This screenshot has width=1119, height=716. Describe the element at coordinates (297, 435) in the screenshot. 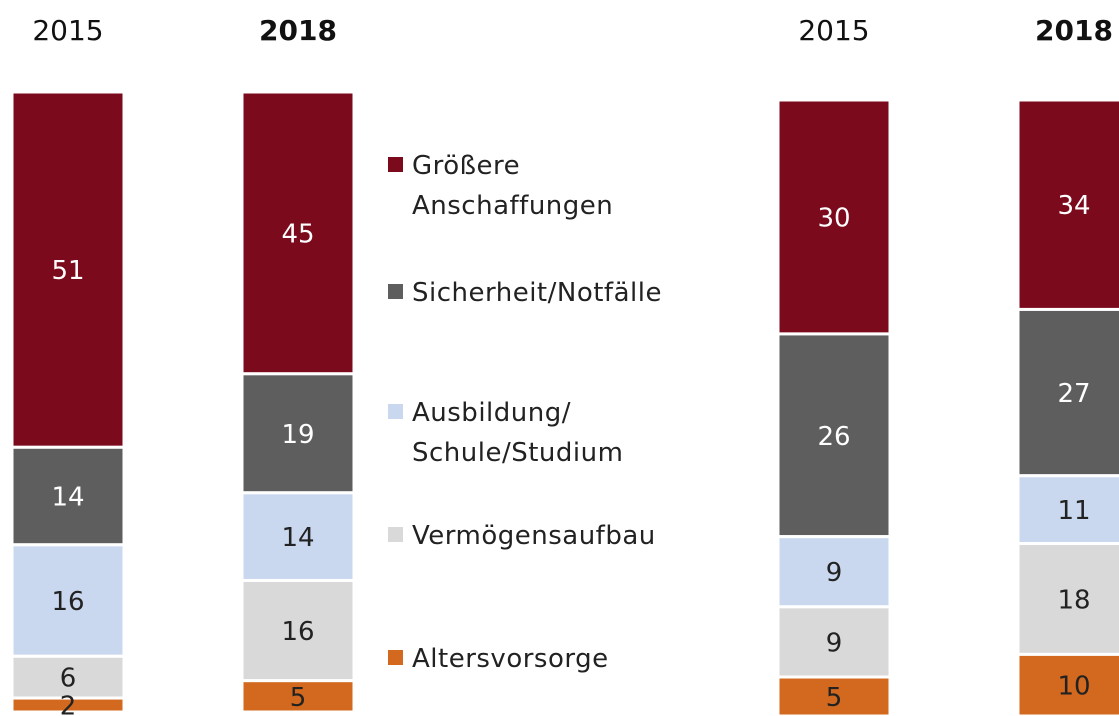

I see `data-label: 19` at that location.